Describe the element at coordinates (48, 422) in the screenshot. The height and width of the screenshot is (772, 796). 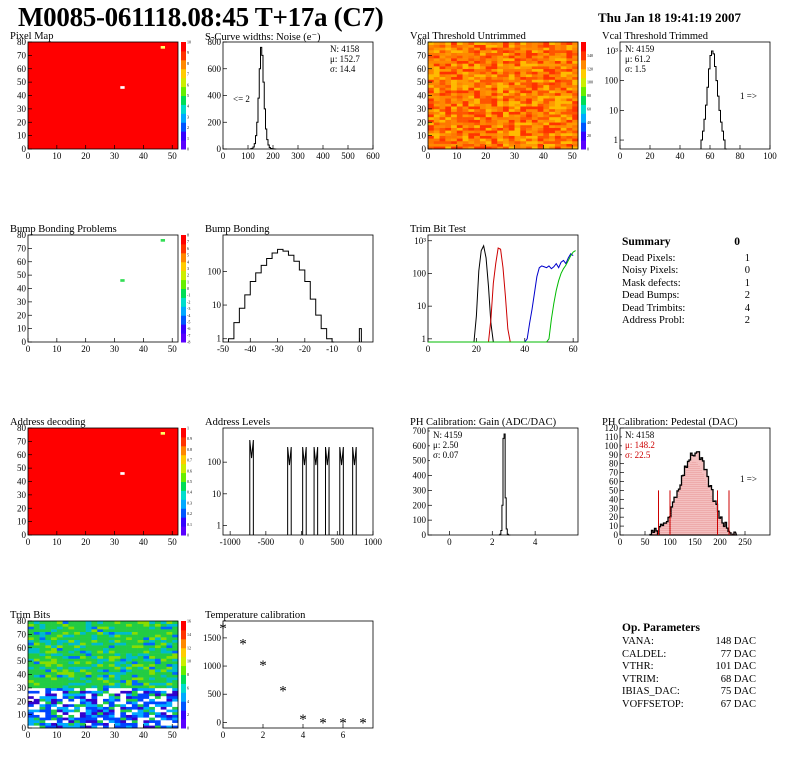
I see `panel-title: Address decoding` at that location.